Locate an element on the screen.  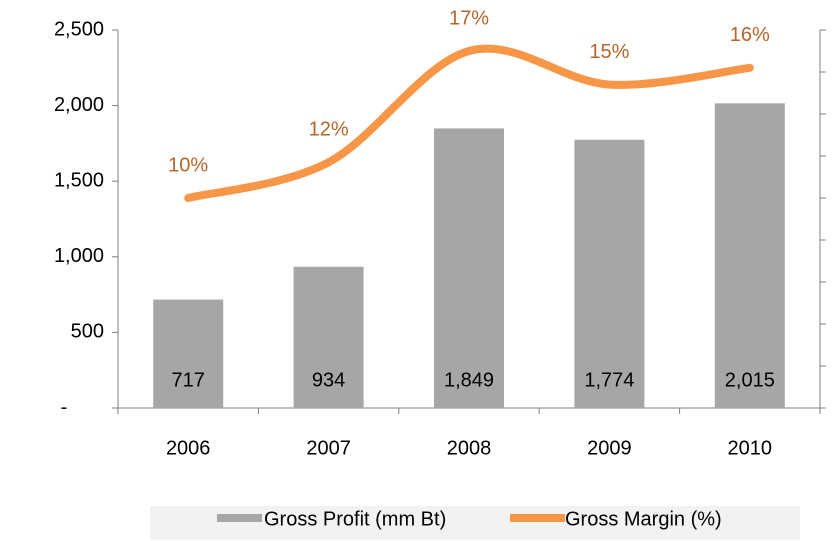
legend-swatch is located at coordinates (239, 518).